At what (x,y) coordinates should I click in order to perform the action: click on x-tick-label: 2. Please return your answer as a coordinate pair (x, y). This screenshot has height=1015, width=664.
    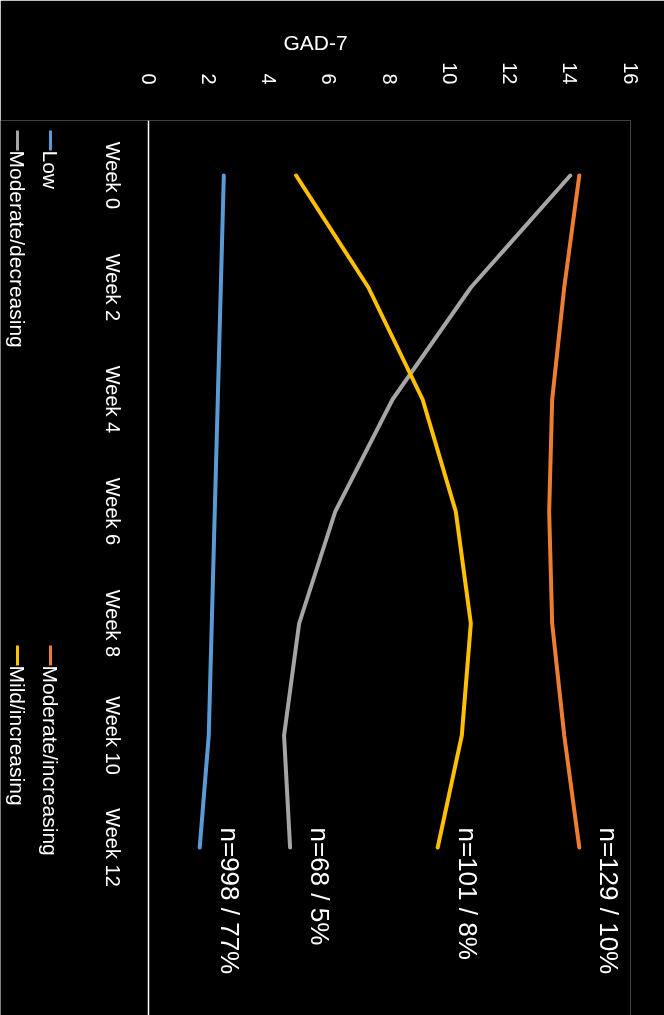
    Looking at the image, I should click on (208, 79).